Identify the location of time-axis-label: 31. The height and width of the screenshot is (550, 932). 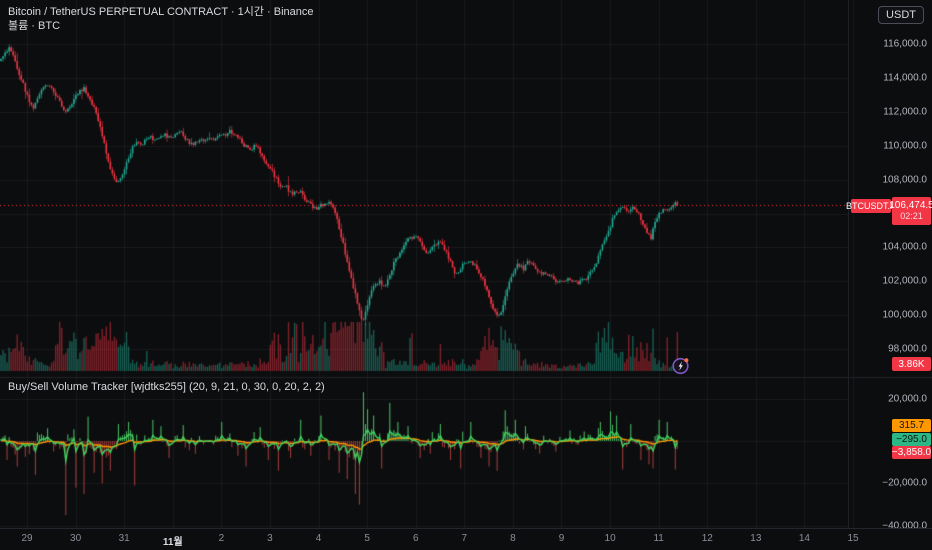
(124, 538).